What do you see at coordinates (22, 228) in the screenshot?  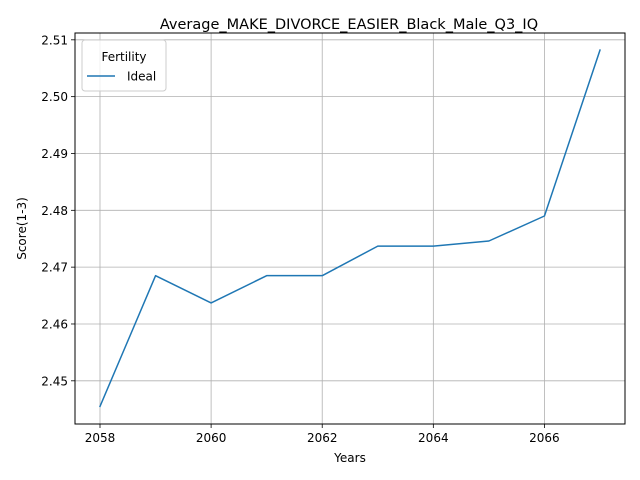 I see `y-axis-label: Score(1-3)` at bounding box center [22, 228].